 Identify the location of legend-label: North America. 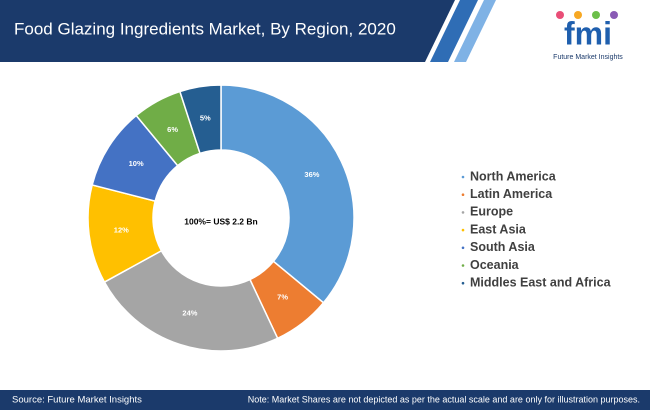
(513, 176).